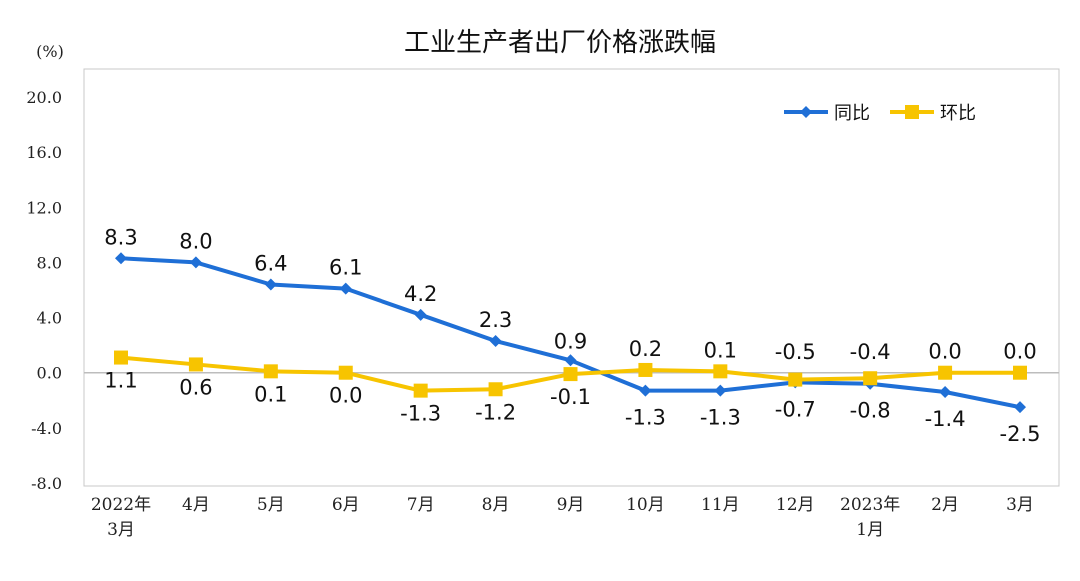 The image size is (1080, 581). What do you see at coordinates (44, 207) in the screenshot?
I see `y-tick-label: 12.0` at bounding box center [44, 207].